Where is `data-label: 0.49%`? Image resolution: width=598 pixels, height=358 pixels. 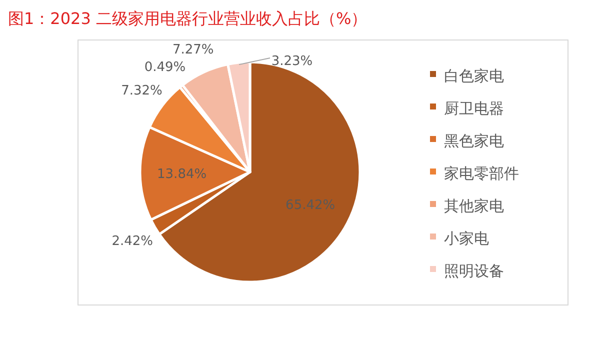 data-label: 0.49% is located at coordinates (165, 67).